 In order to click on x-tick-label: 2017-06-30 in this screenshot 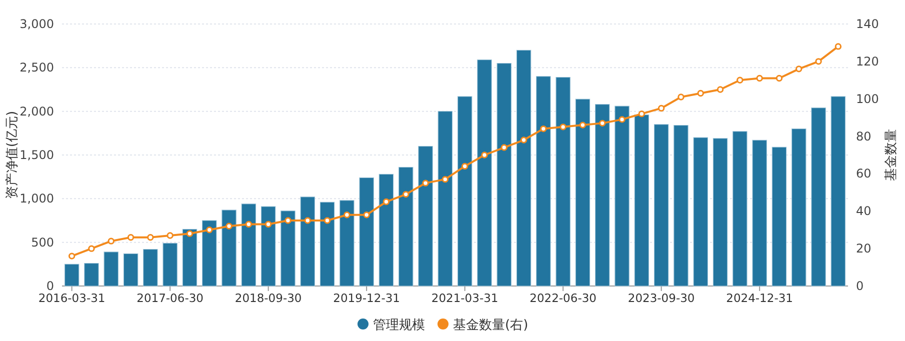, I will do `click(170, 298)`.